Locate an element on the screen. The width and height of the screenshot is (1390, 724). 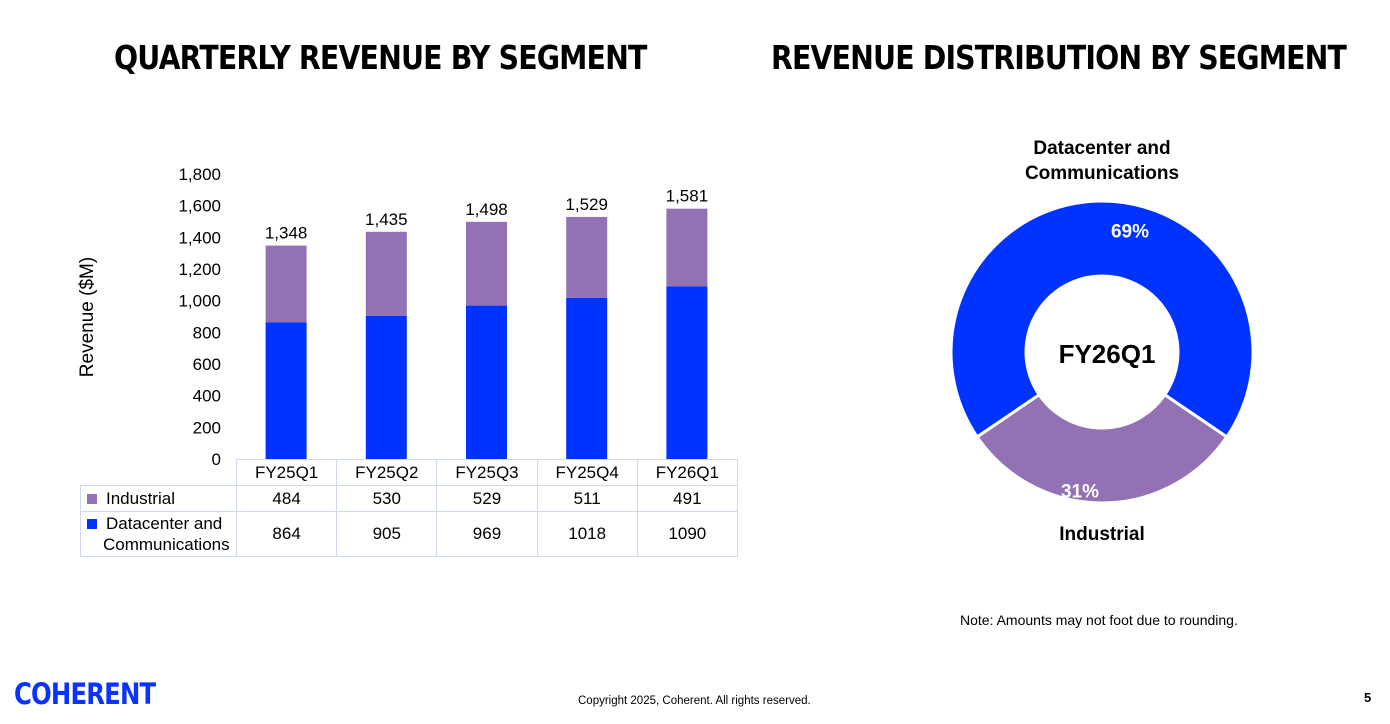
y-axis-label: Revenue ($M) is located at coordinates (87, 317).